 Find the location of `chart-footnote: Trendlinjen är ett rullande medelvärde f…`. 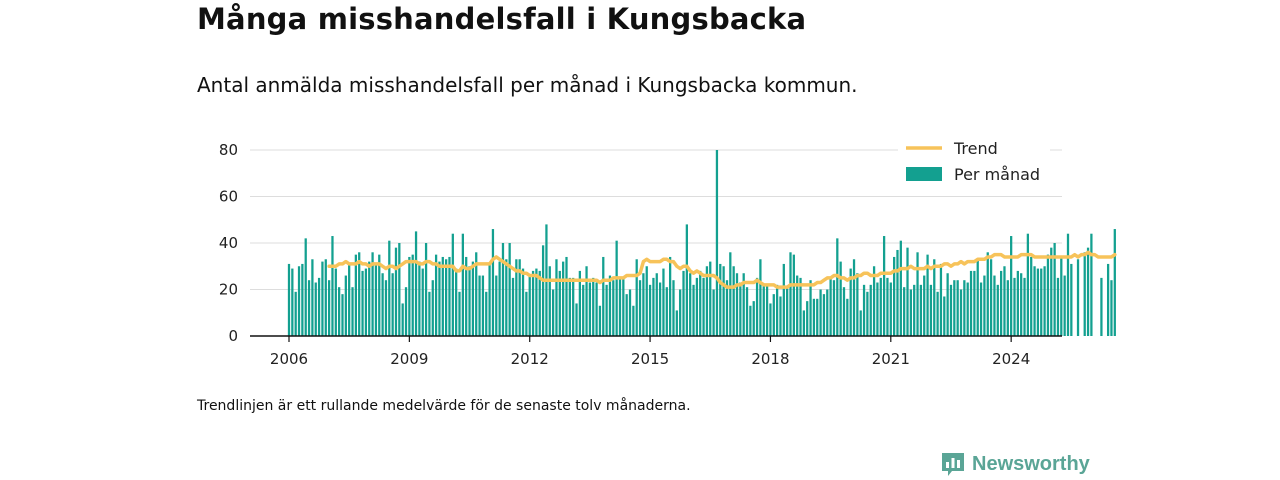

chart-footnote: Trendlinjen är ett rullande medelvärde f… is located at coordinates (444, 406).